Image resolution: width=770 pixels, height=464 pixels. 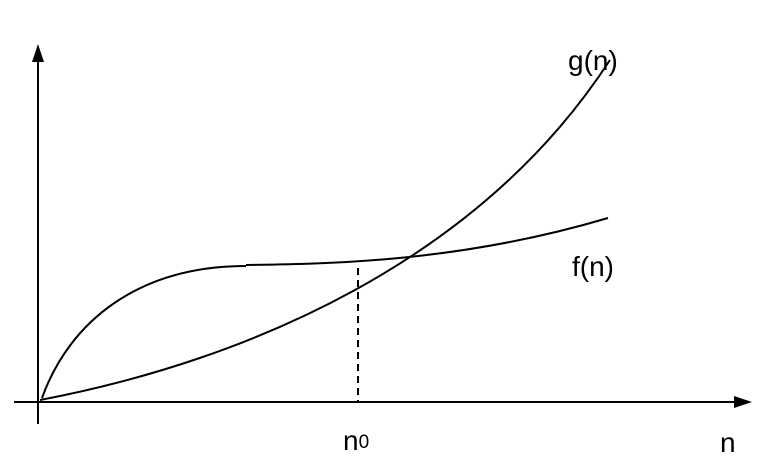 I want to click on threshold-label: n0, so click(x=356, y=440).